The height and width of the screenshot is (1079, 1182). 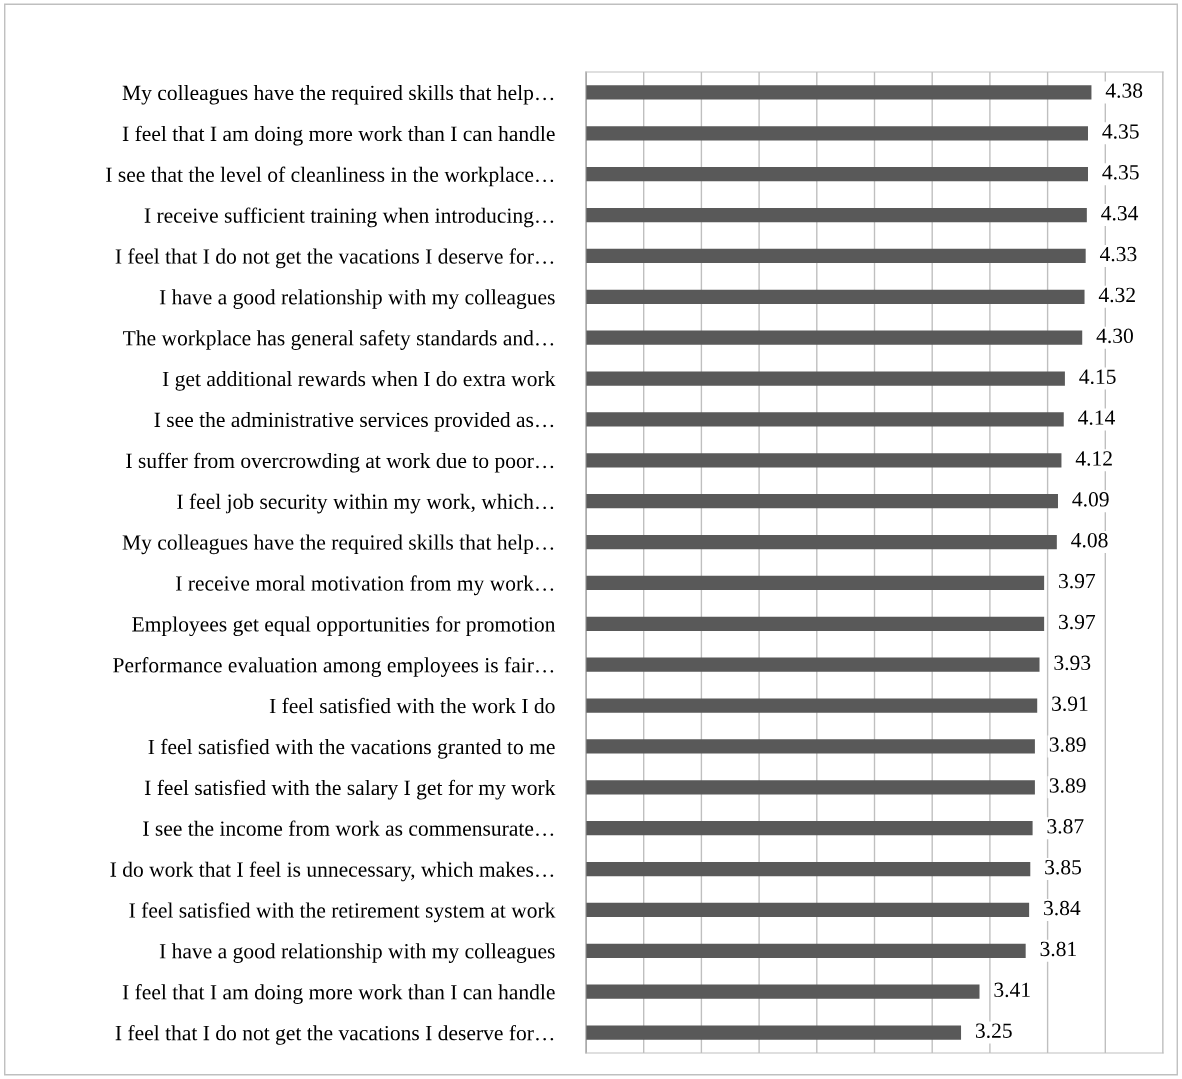 What do you see at coordinates (993, 1031) in the screenshot?
I see `data-label: 3.25` at bounding box center [993, 1031].